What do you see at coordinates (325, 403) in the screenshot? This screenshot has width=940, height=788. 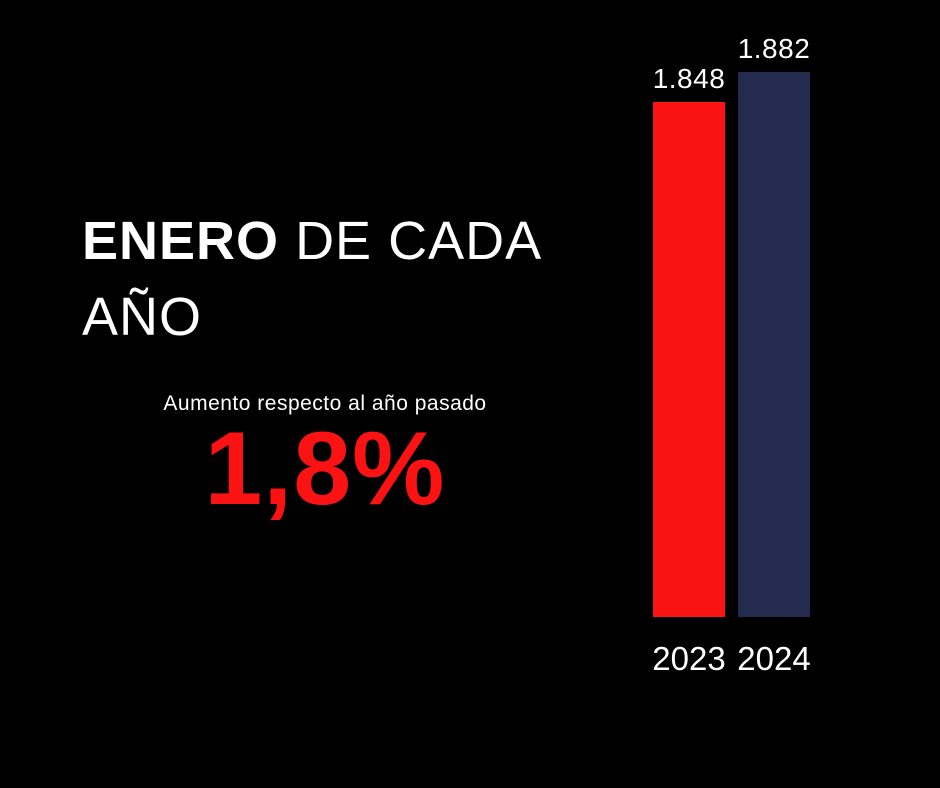 I see `highlight-label: Aumento respecto al año pasado` at bounding box center [325, 403].